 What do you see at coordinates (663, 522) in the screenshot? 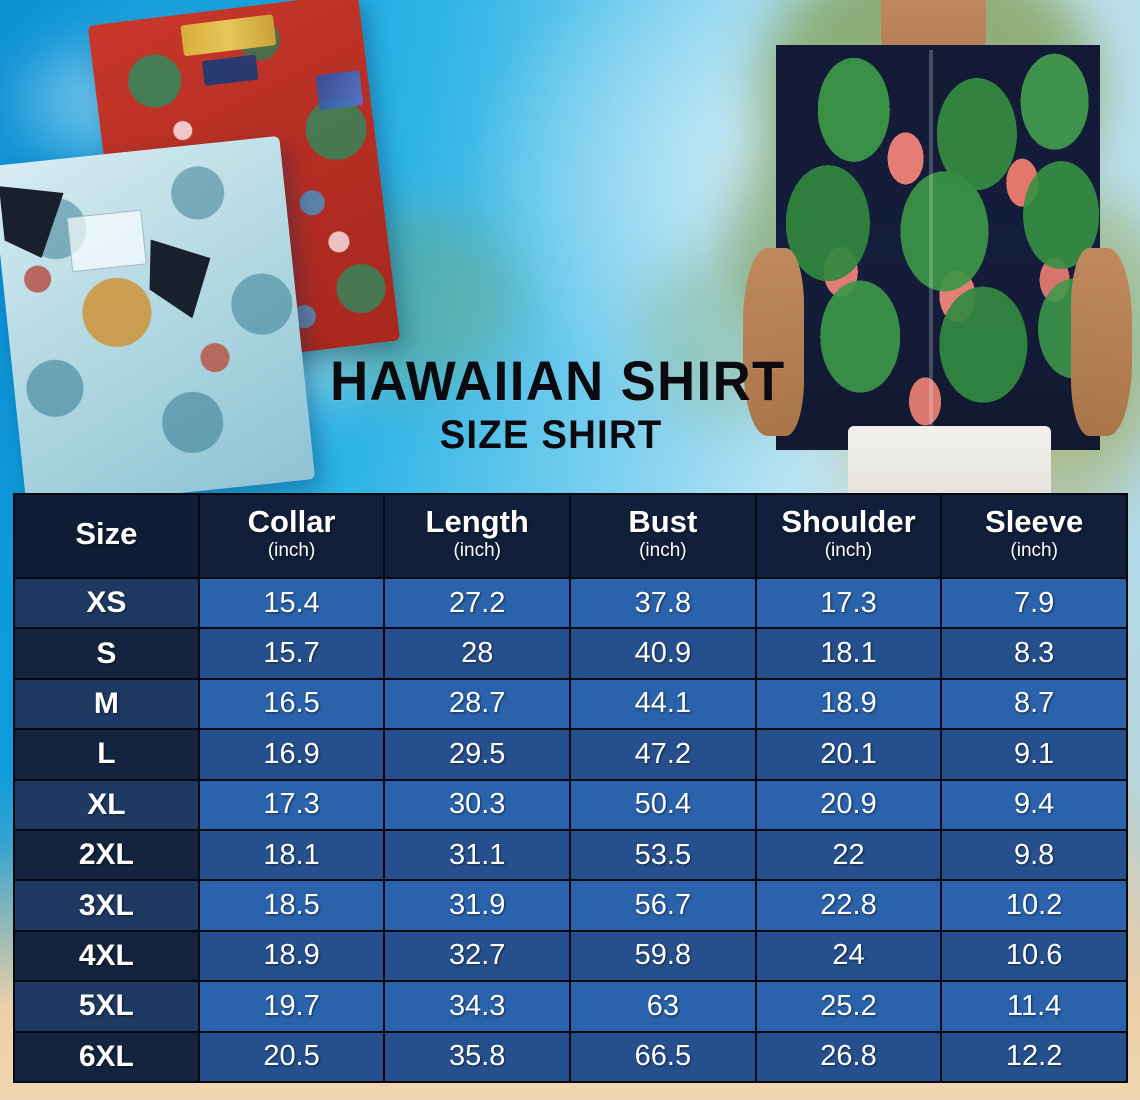
I see `column-header-bust-label: Bust` at bounding box center [663, 522].